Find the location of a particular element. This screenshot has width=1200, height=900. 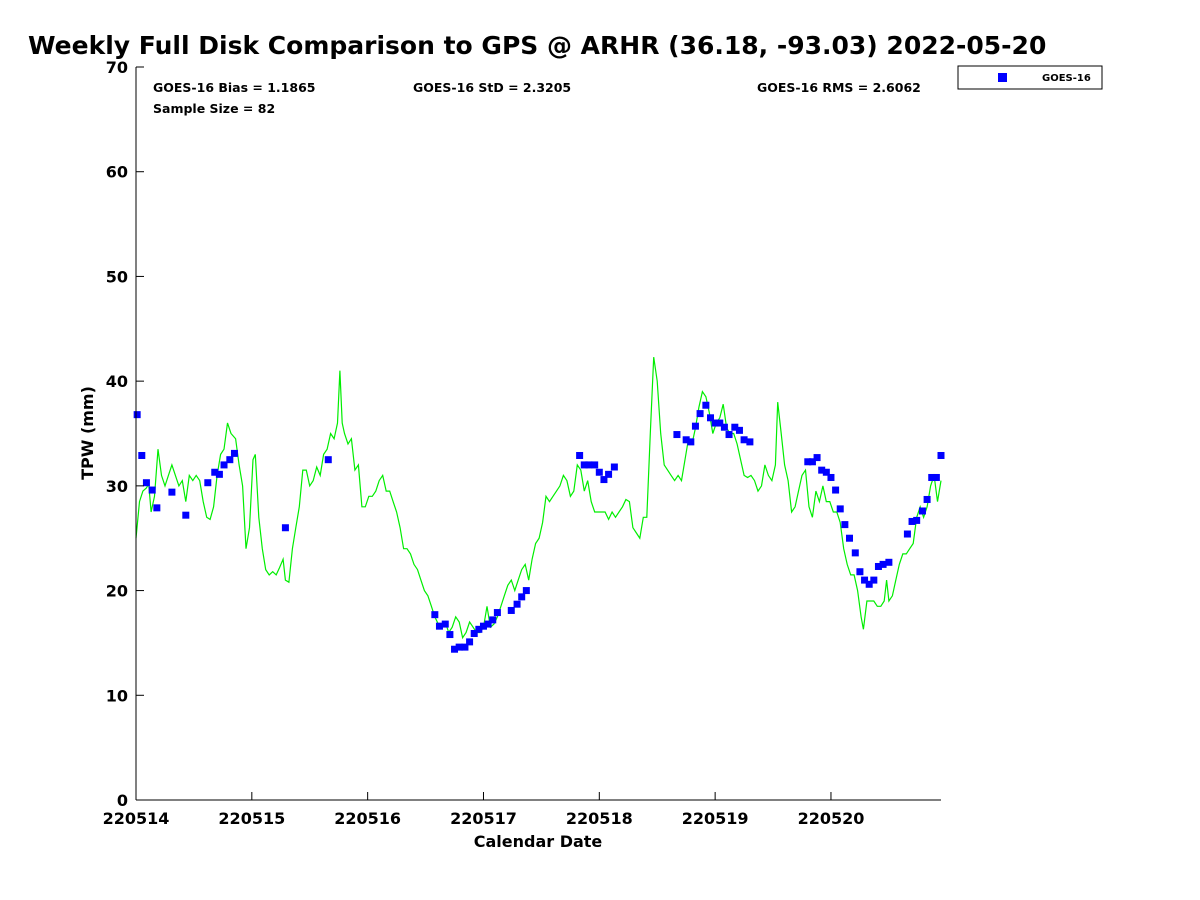

y-tick-label: 40 is located at coordinates (117, 381).